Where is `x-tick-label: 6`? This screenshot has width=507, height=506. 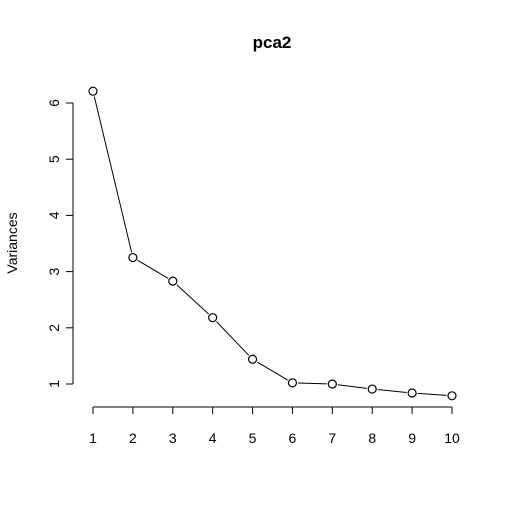
x-tick-label: 6 is located at coordinates (293, 438).